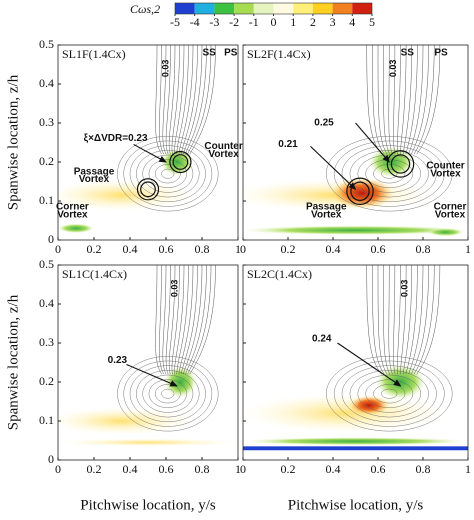 The image size is (474, 520). I want to click on panel-title: SL1C(1.4Cx), so click(94, 274).